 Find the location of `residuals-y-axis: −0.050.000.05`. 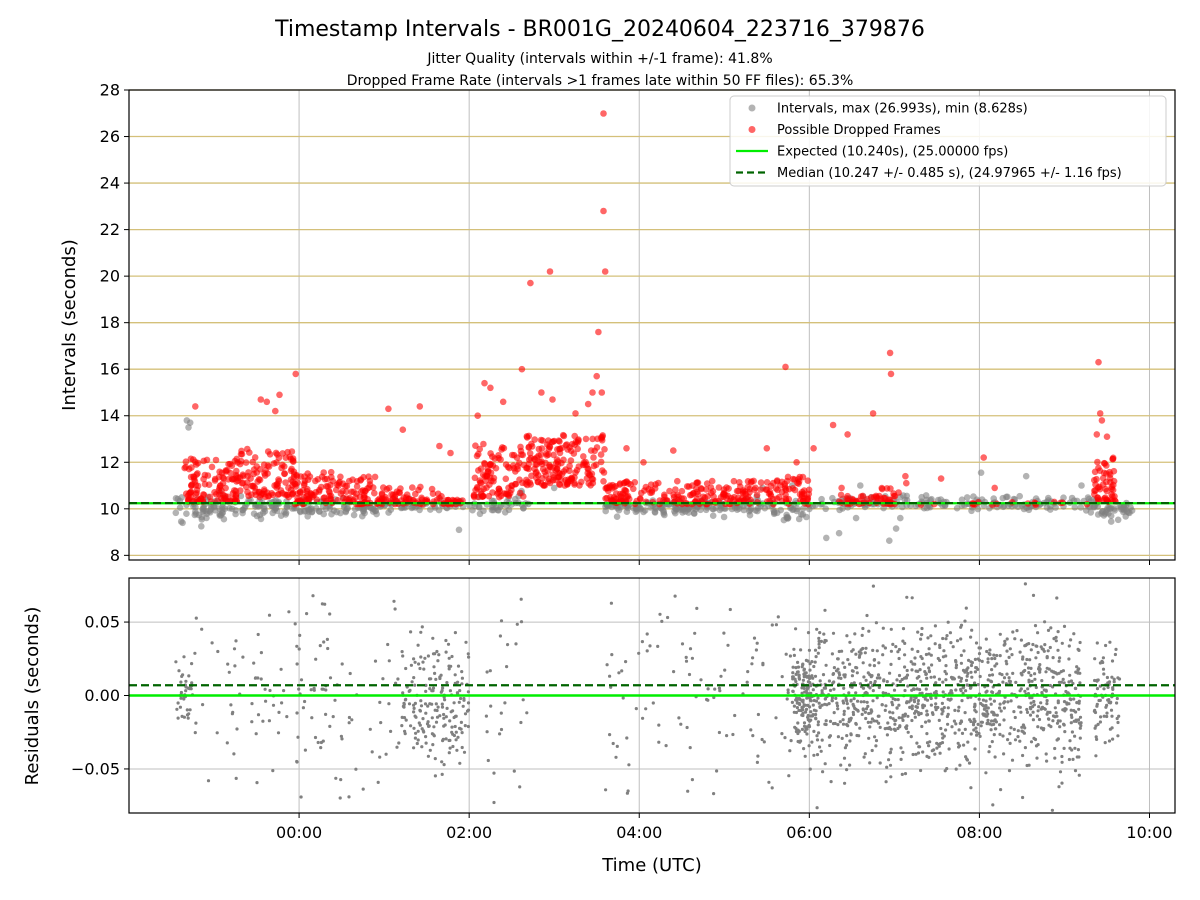

residuals-y-axis: −0.050.000.05 is located at coordinates (100, 695).